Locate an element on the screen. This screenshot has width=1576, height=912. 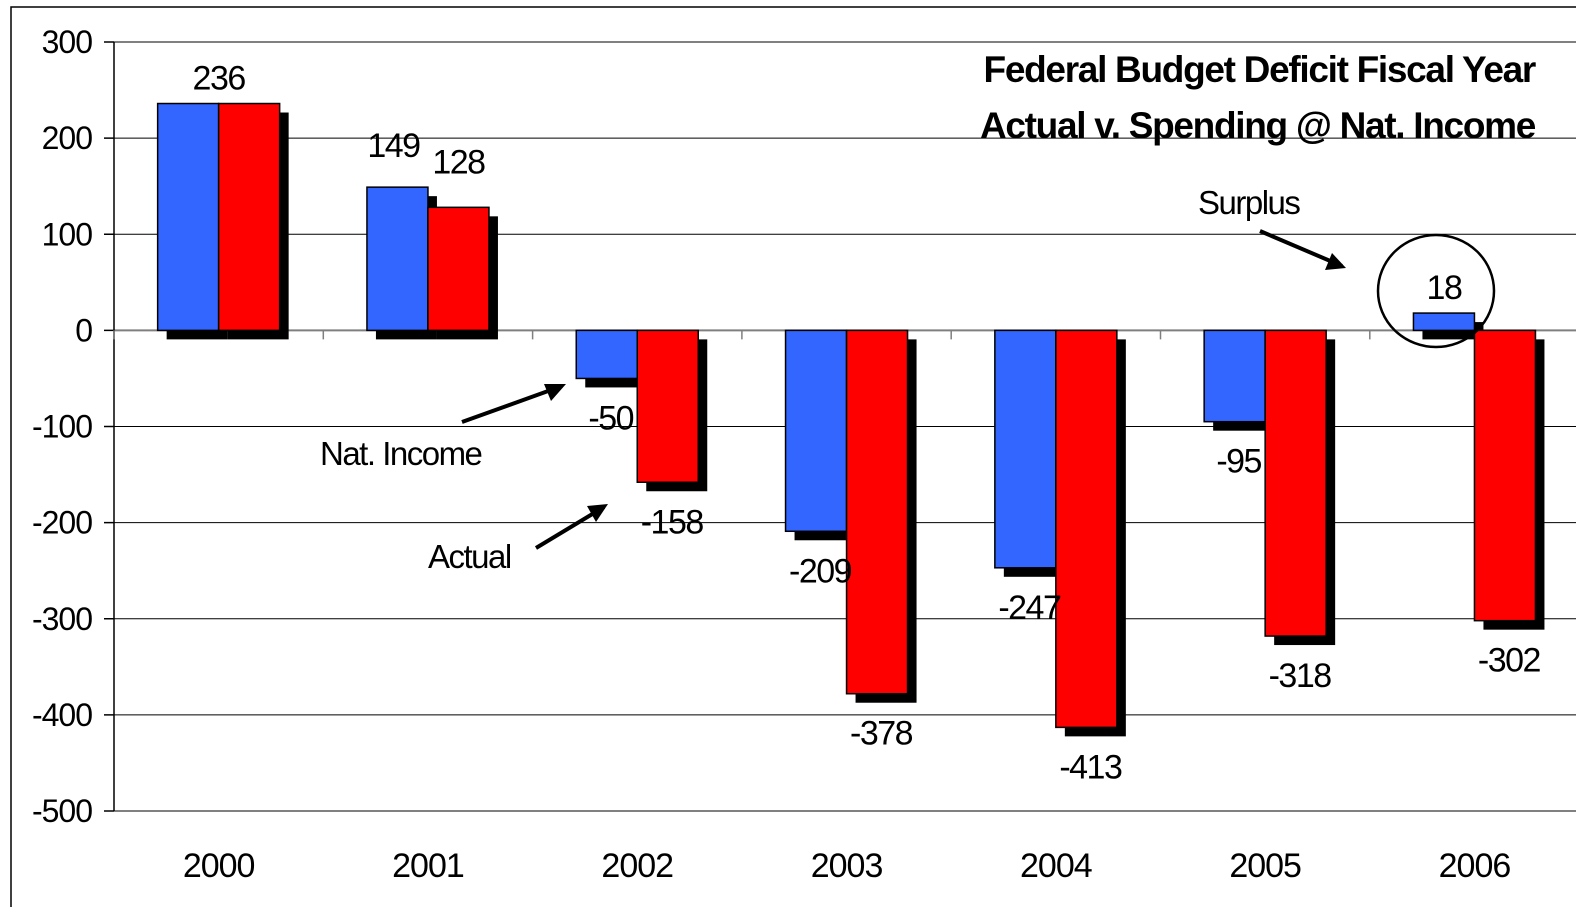
bar-nat-income-2003 is located at coordinates (816, 431).